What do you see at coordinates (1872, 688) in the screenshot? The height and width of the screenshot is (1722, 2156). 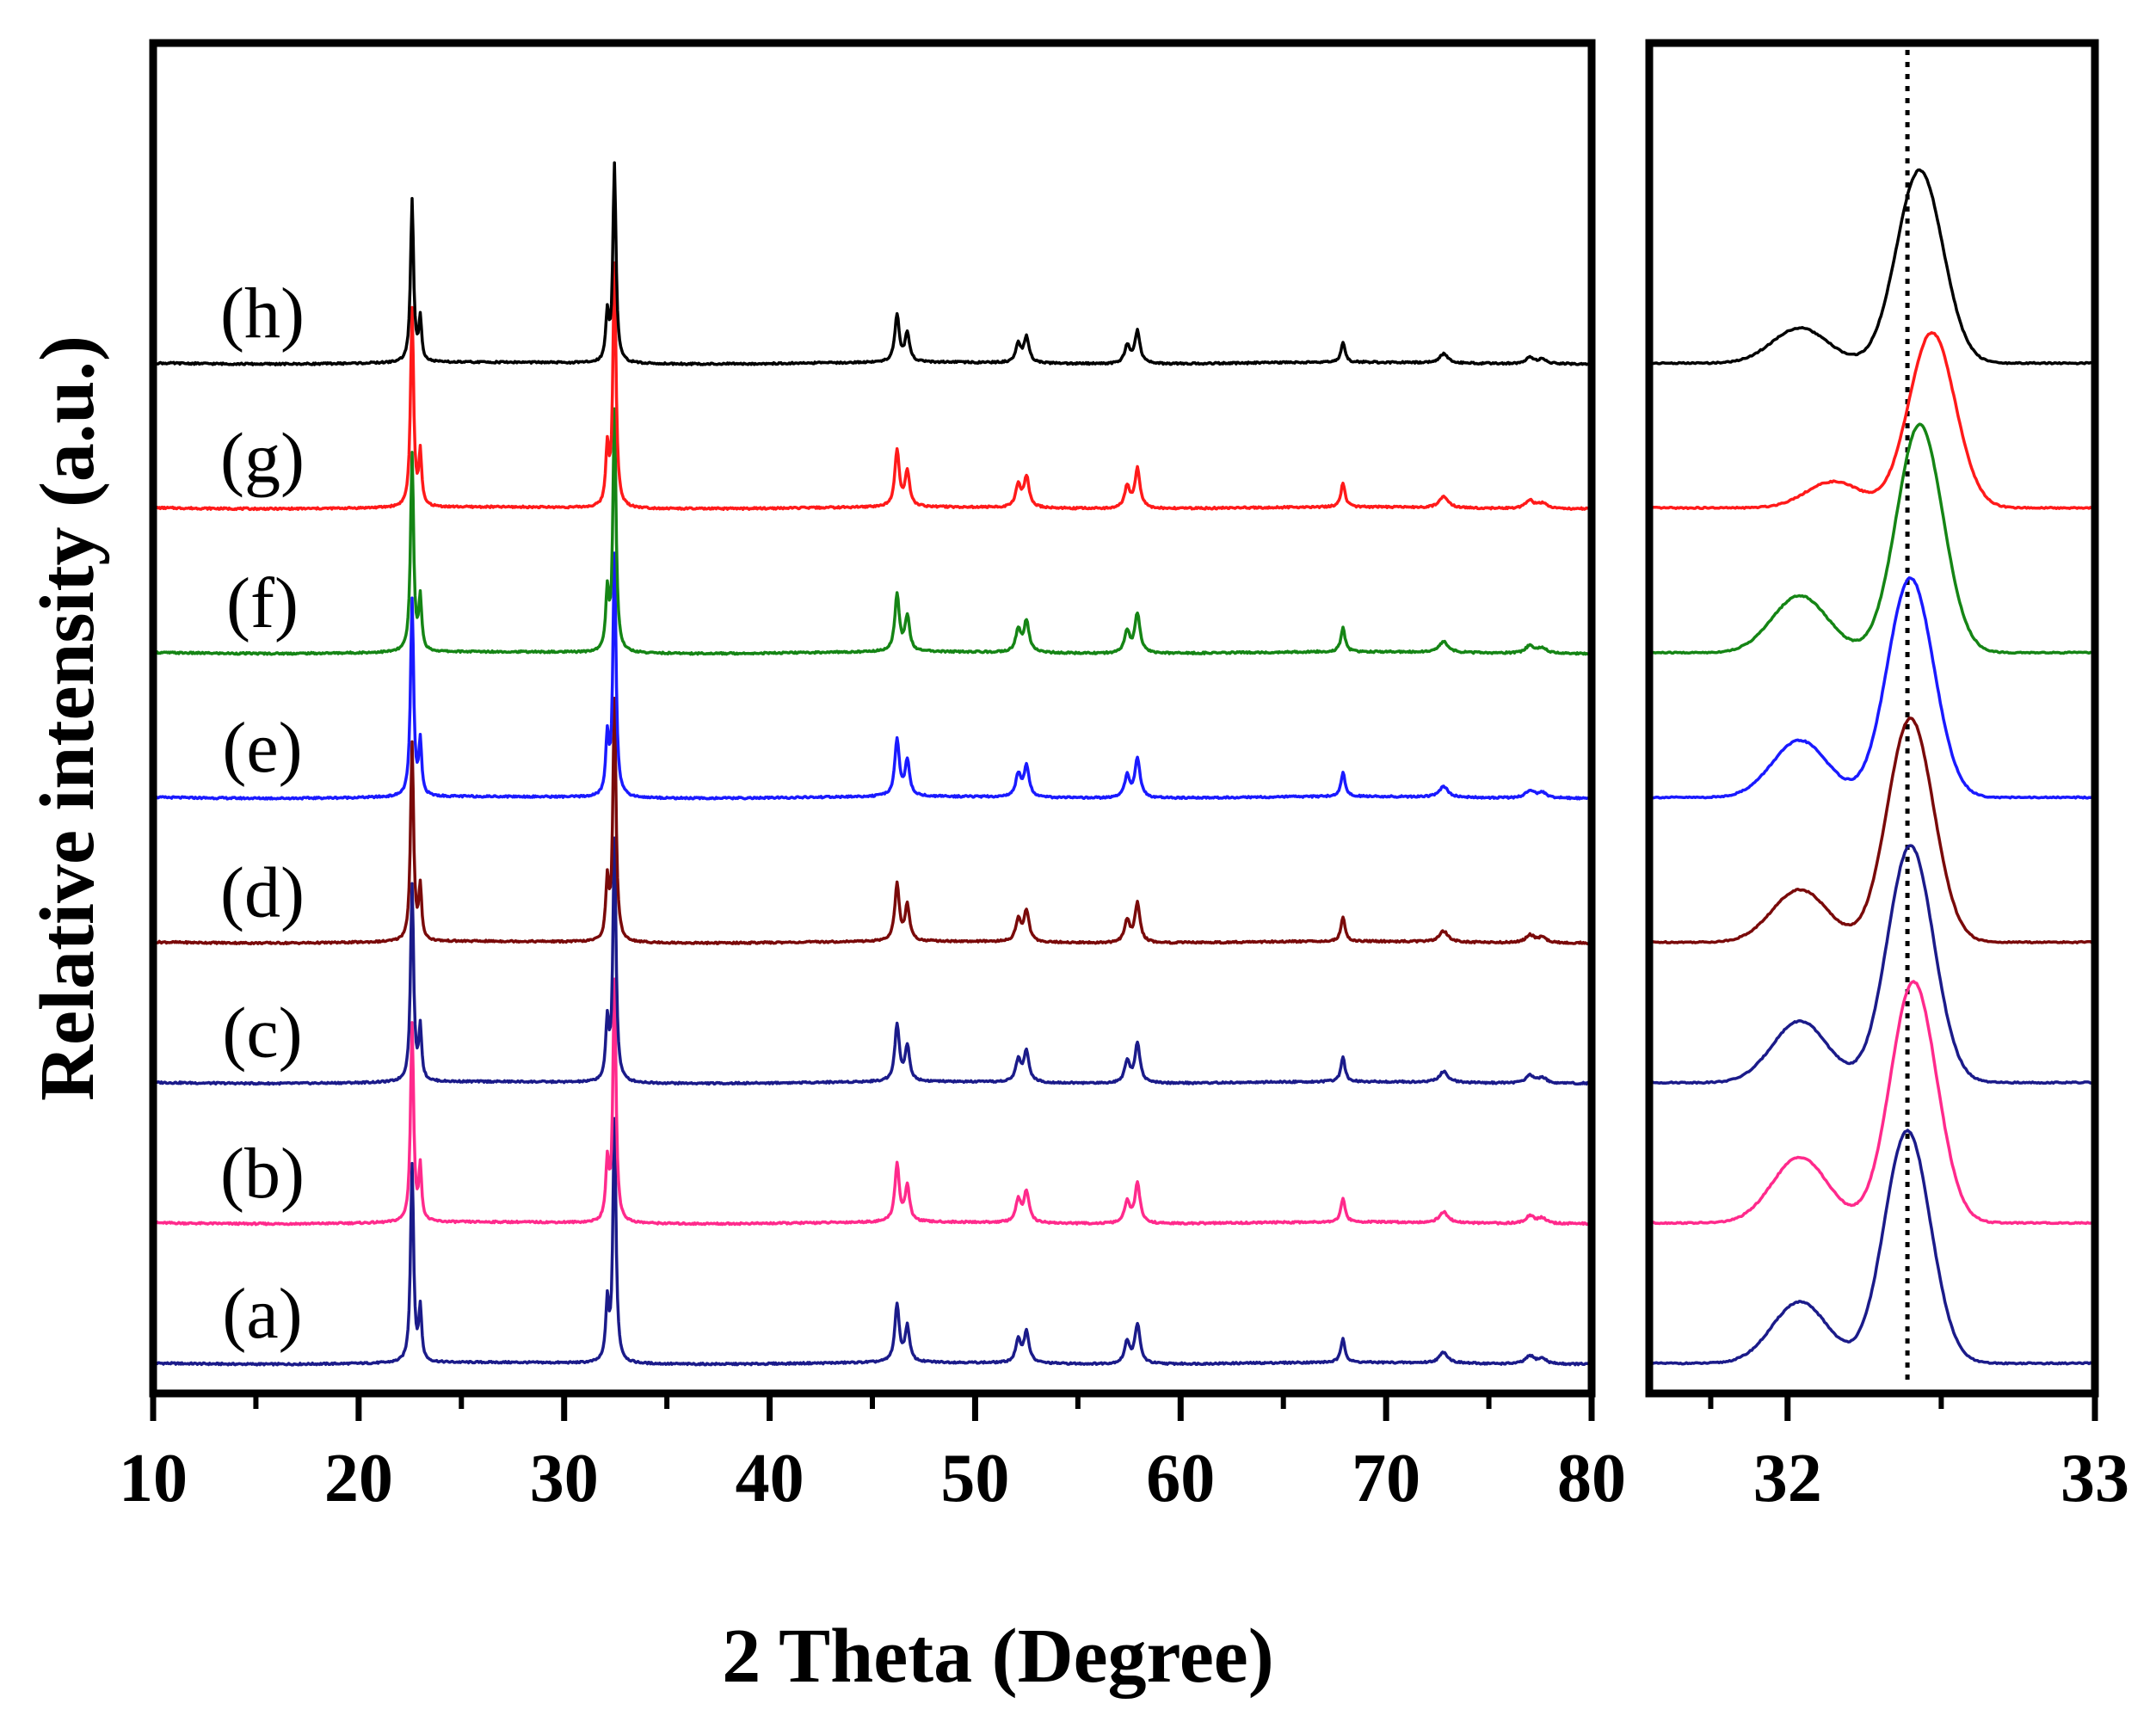 I see `zoom-series-line-e` at bounding box center [1872, 688].